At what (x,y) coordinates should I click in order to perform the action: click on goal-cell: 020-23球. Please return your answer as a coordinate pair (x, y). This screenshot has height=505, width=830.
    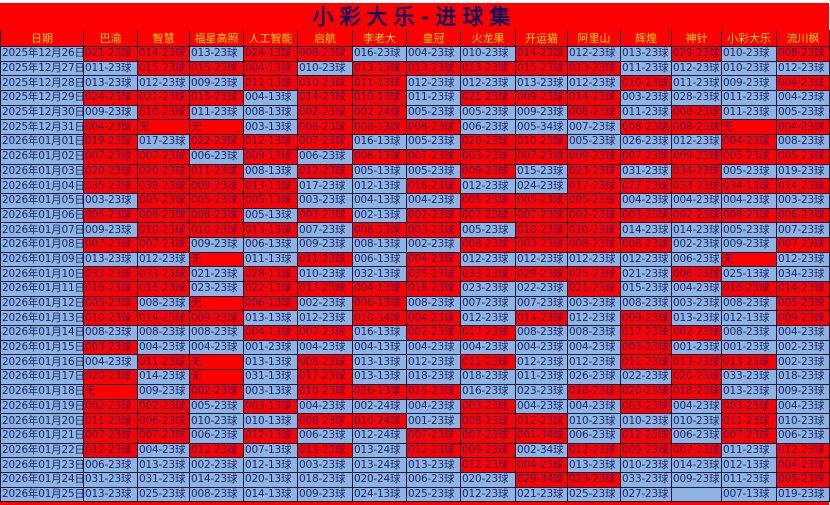
    Looking at the image, I should click on (110, 171).